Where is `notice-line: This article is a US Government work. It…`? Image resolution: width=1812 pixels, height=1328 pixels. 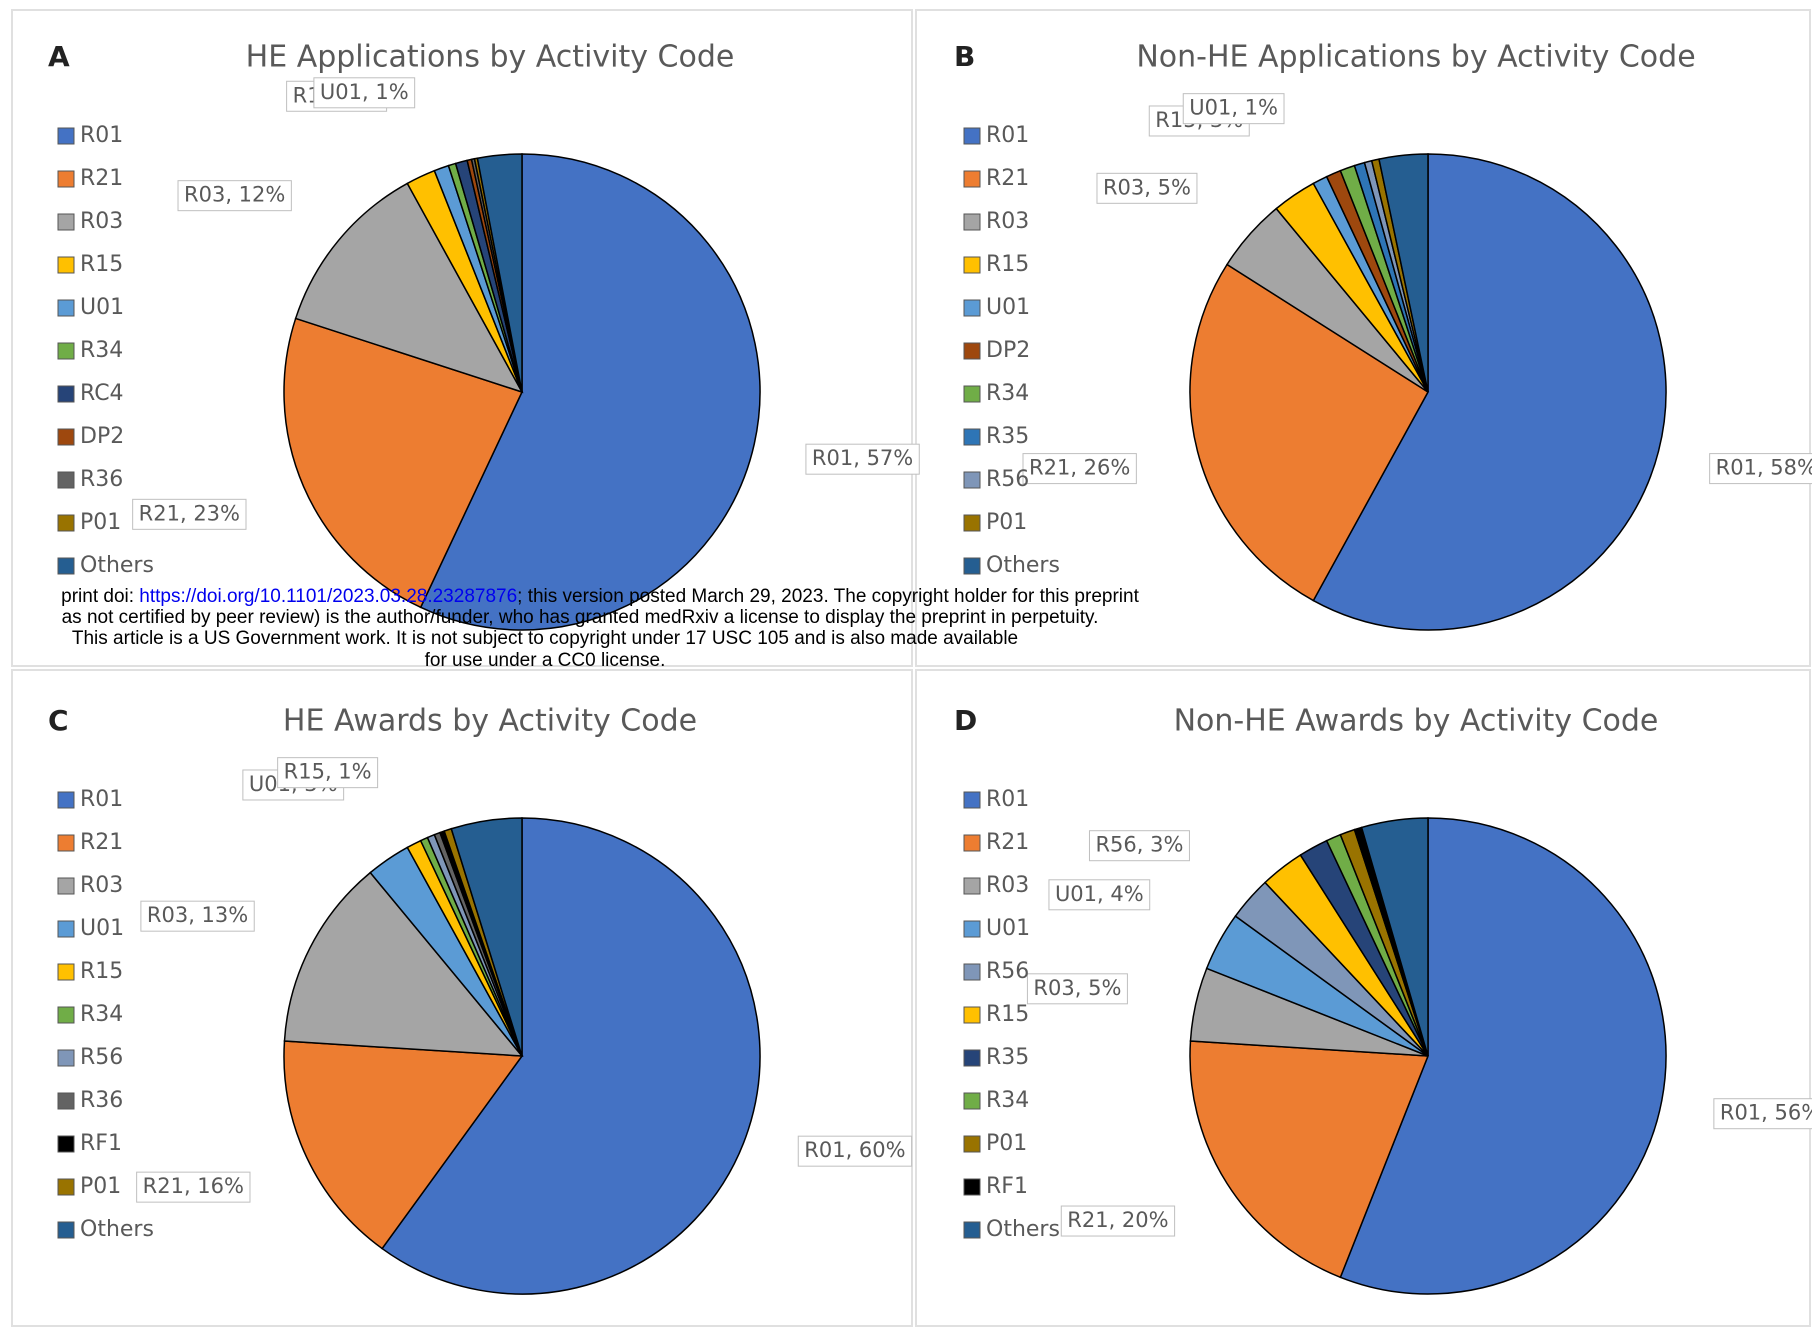 notice-line: This article is a US Government work. It… is located at coordinates (545, 638).